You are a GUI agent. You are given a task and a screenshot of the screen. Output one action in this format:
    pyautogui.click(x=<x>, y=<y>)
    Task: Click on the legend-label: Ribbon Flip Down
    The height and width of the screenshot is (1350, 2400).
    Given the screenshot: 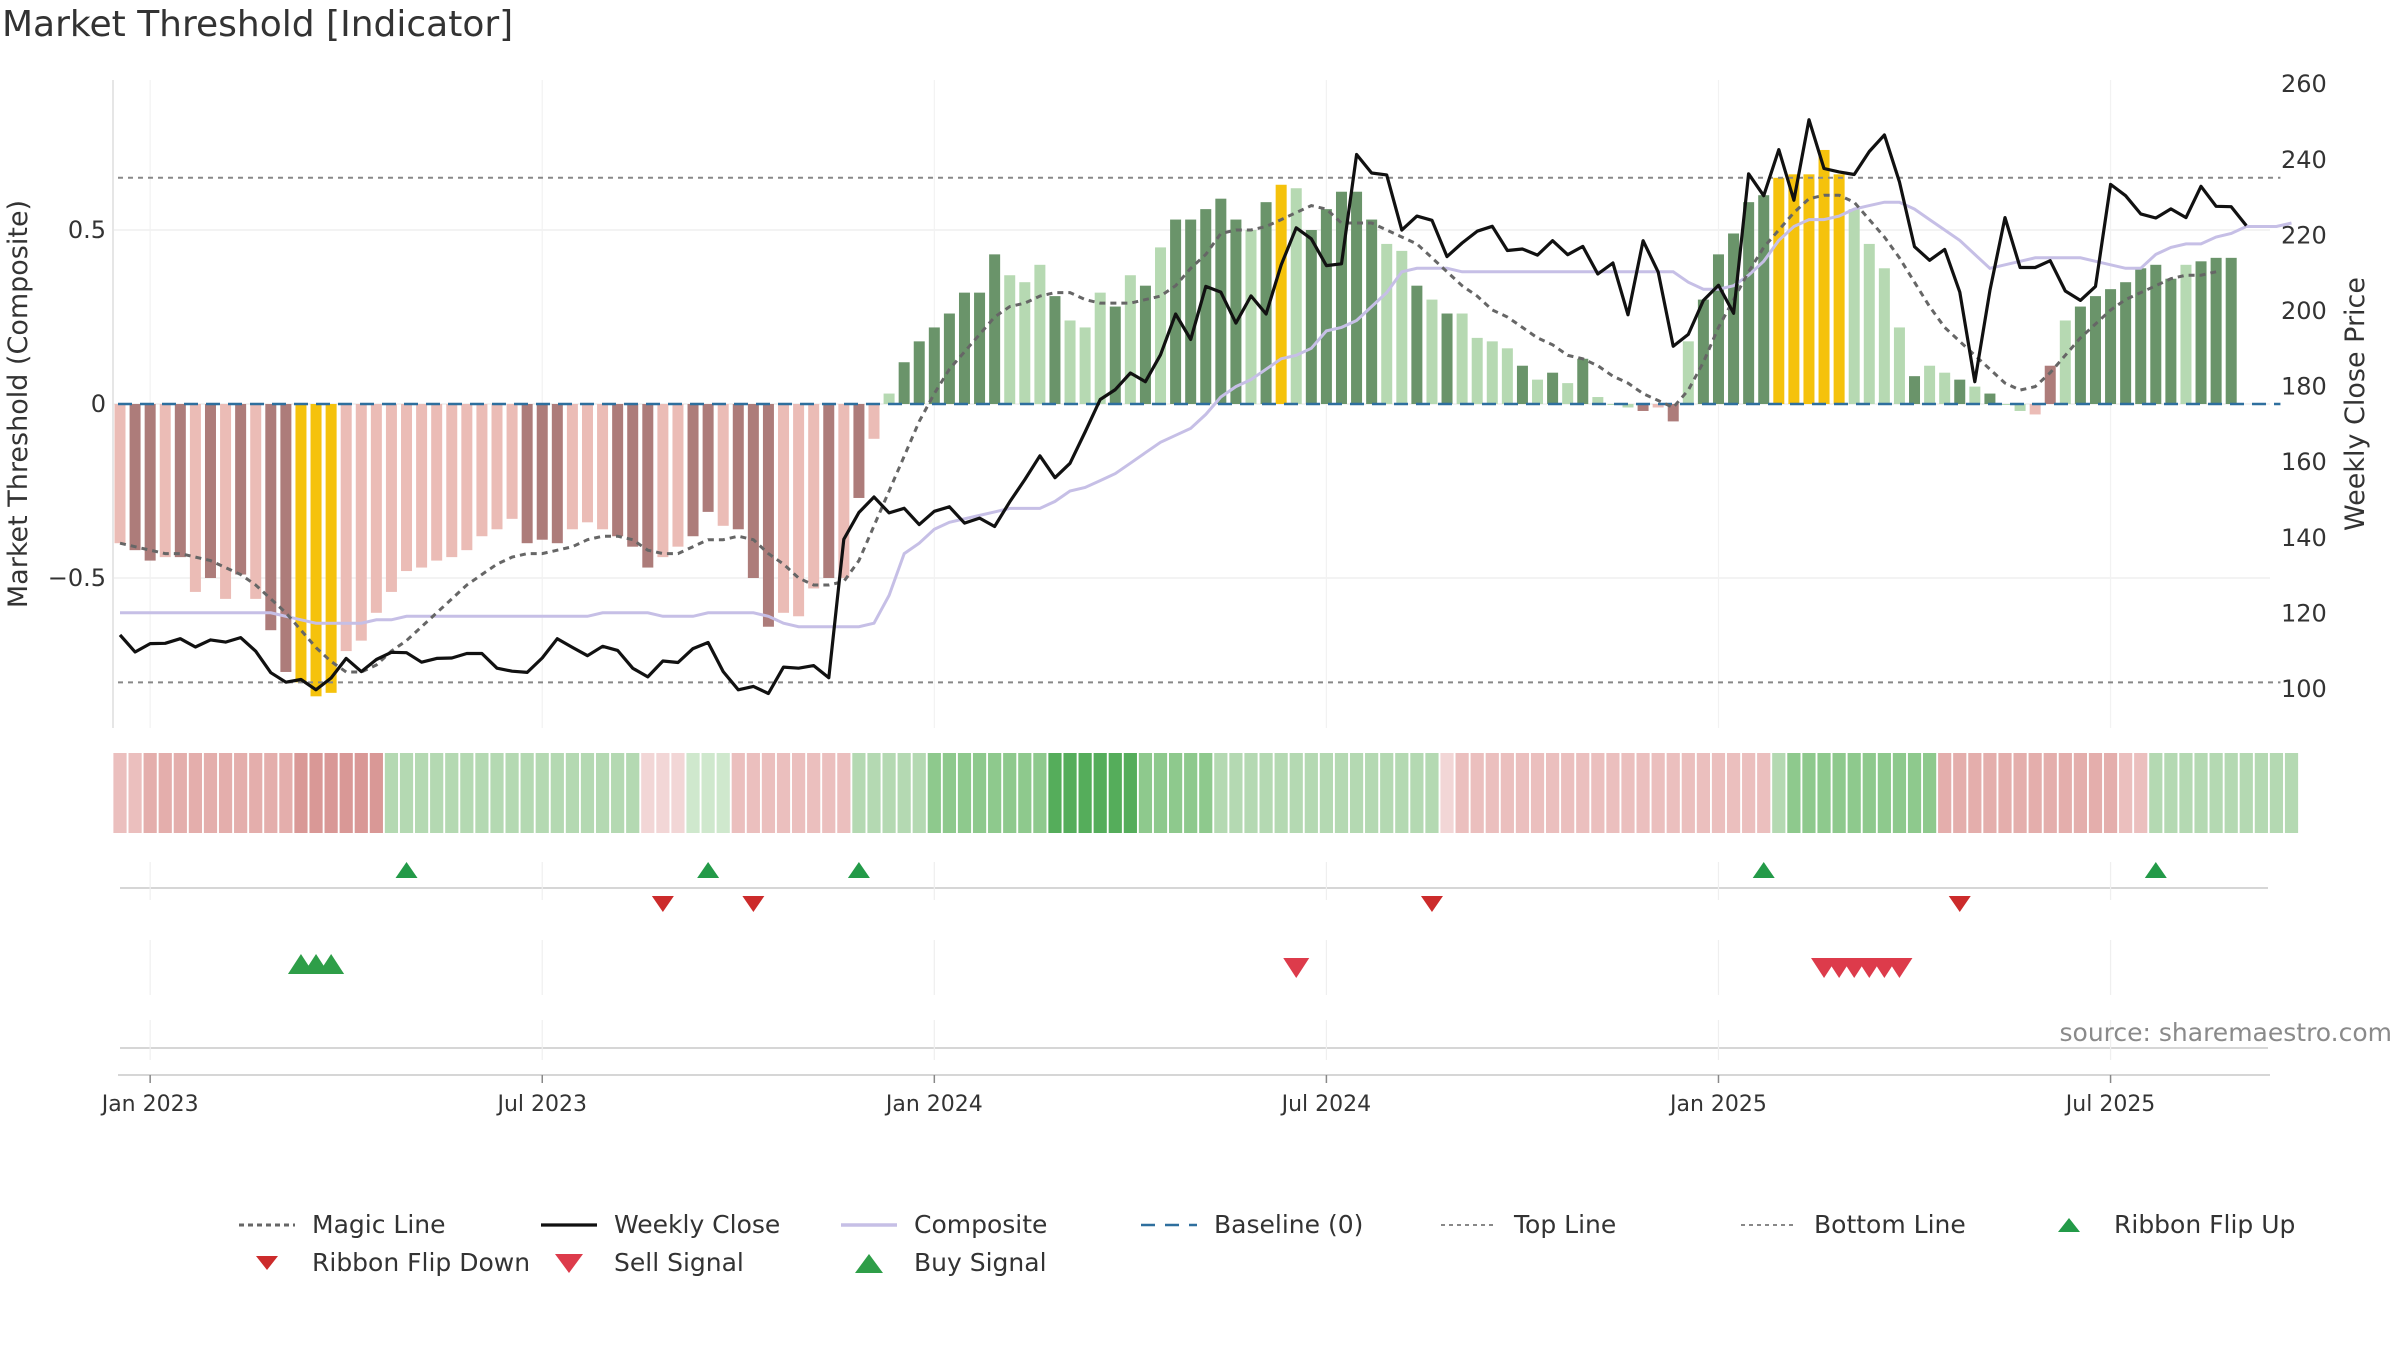 What is the action you would take?
    pyautogui.click(x=421, y=1262)
    